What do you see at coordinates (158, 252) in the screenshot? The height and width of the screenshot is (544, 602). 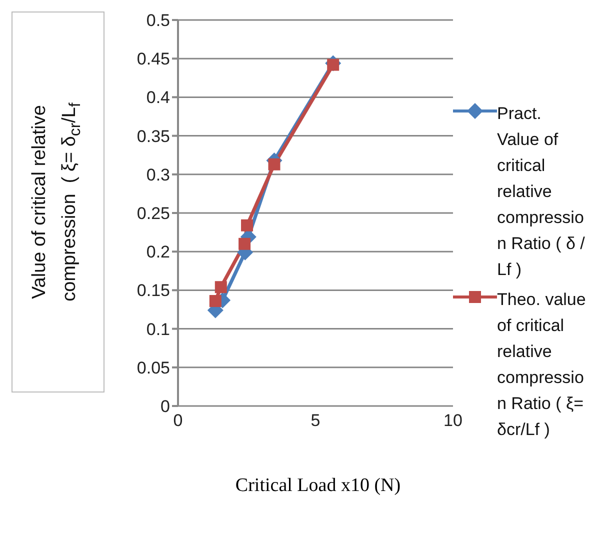 I see `y-tick-label: 0.2` at bounding box center [158, 252].